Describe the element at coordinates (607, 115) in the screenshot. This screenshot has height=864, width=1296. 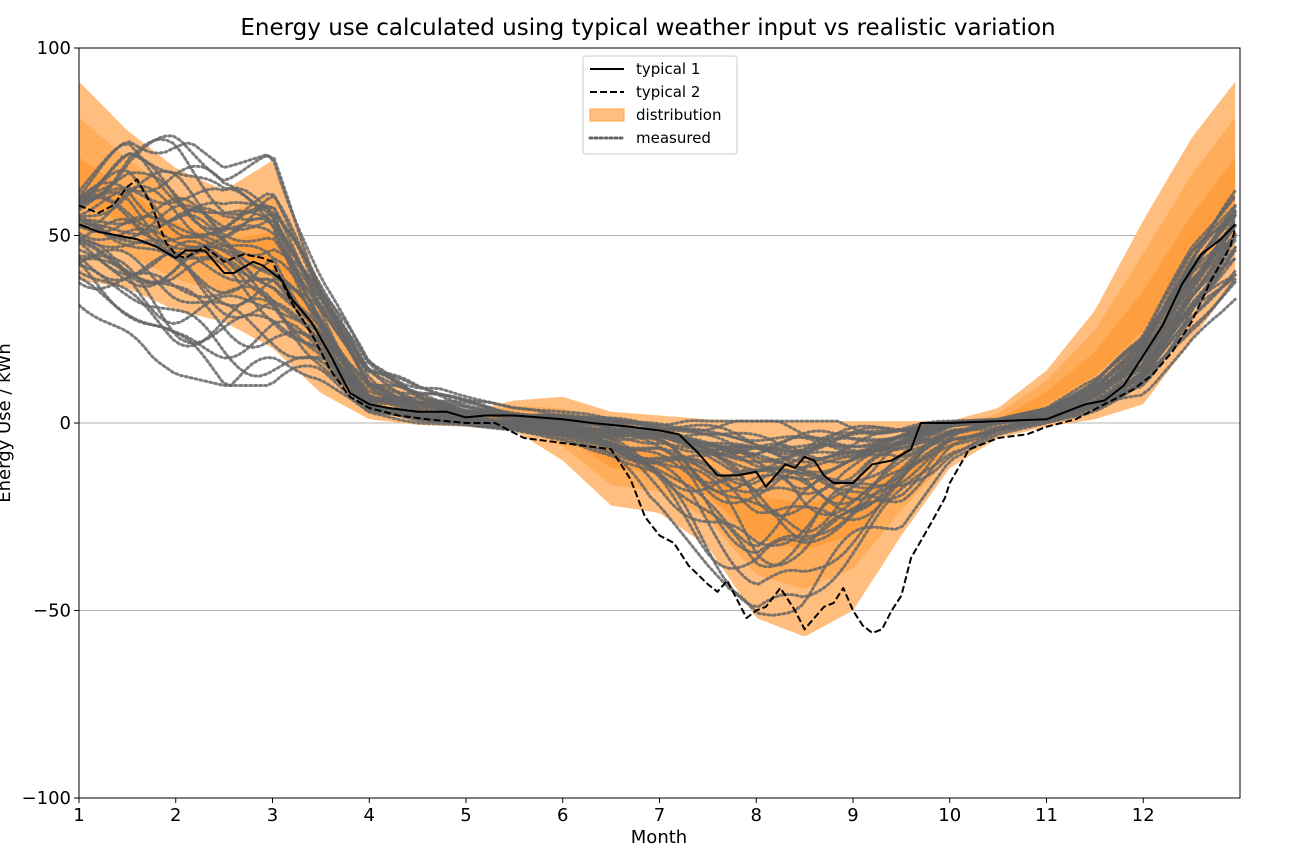
I see `legend-swatch-distribution` at that location.